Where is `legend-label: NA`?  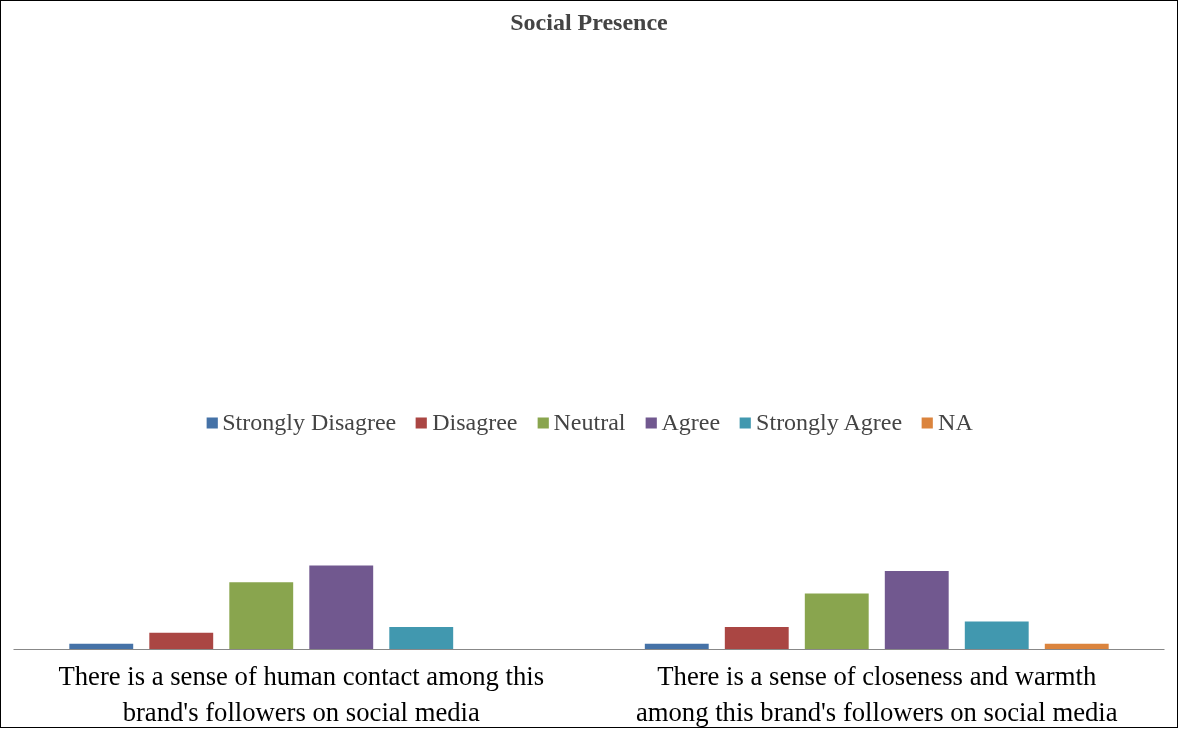 legend-label: NA is located at coordinates (955, 422).